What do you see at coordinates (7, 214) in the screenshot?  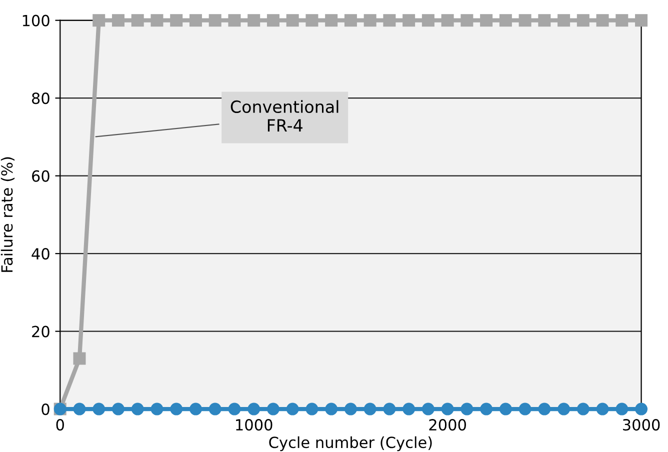 I see `y-axis-title: Failure rate (%)` at bounding box center [7, 214].